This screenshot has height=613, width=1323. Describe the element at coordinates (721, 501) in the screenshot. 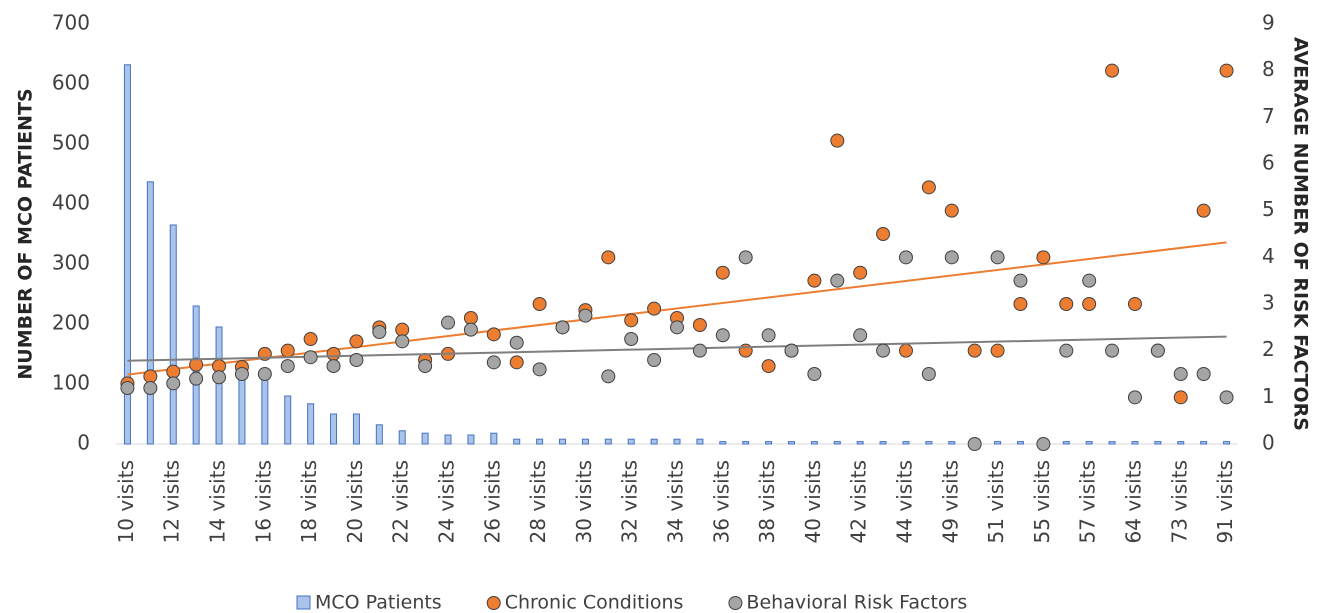

I see `x-tick-label: 36 visits` at that location.